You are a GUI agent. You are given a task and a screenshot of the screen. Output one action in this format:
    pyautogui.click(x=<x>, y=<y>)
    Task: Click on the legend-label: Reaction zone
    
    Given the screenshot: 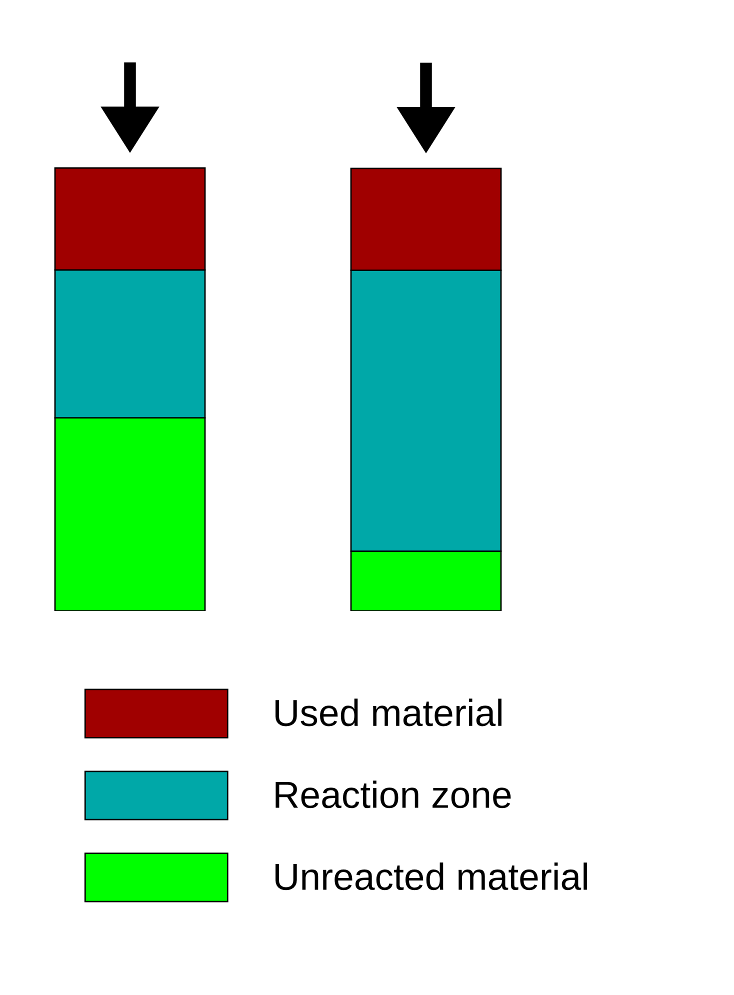 What is the action you would take?
    pyautogui.click(x=393, y=794)
    